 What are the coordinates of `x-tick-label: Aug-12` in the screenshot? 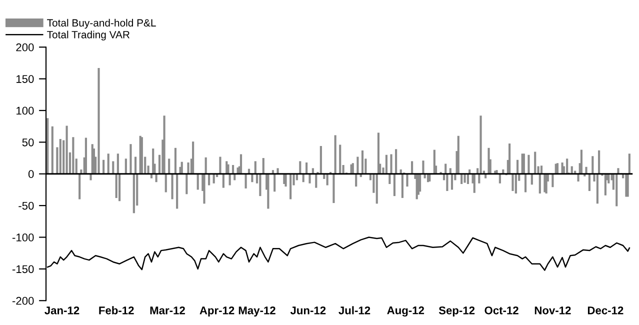 It's located at (405, 311).